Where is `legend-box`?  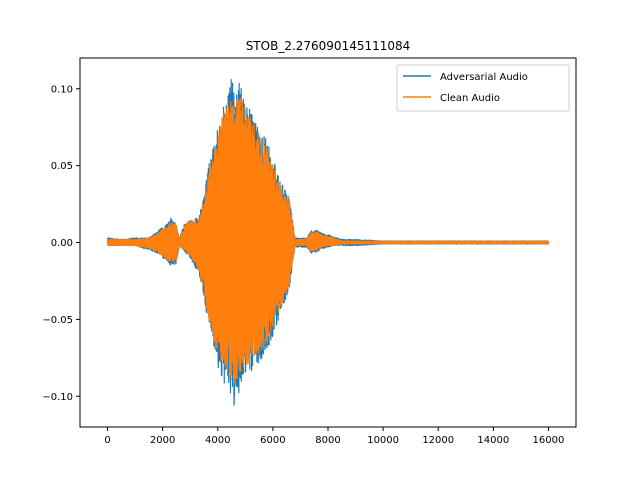 legend-box is located at coordinates (483, 88).